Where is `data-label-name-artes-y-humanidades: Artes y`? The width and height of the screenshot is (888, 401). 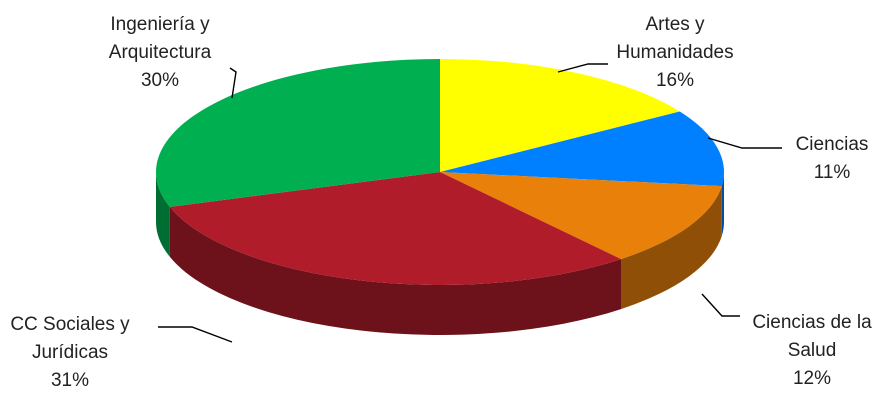 data-label-name-artes-y-humanidades: Artes y is located at coordinates (675, 24).